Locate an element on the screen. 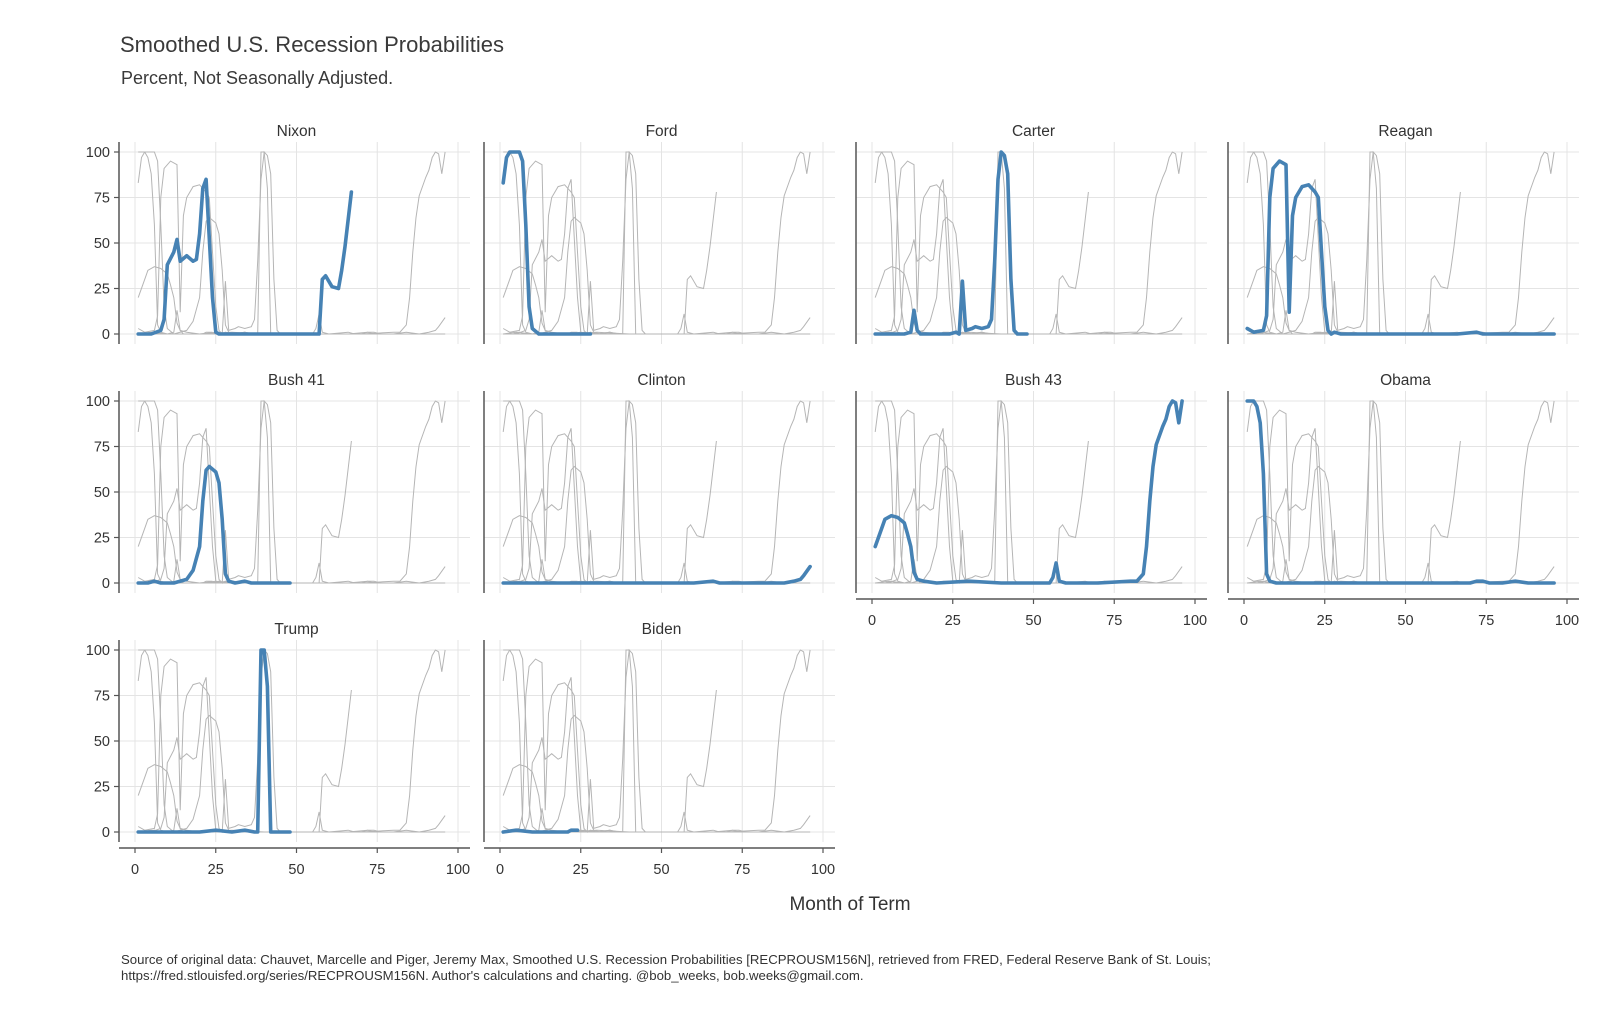 This screenshot has height=1018, width=1600. panel-title: Reagan is located at coordinates (1405, 131).